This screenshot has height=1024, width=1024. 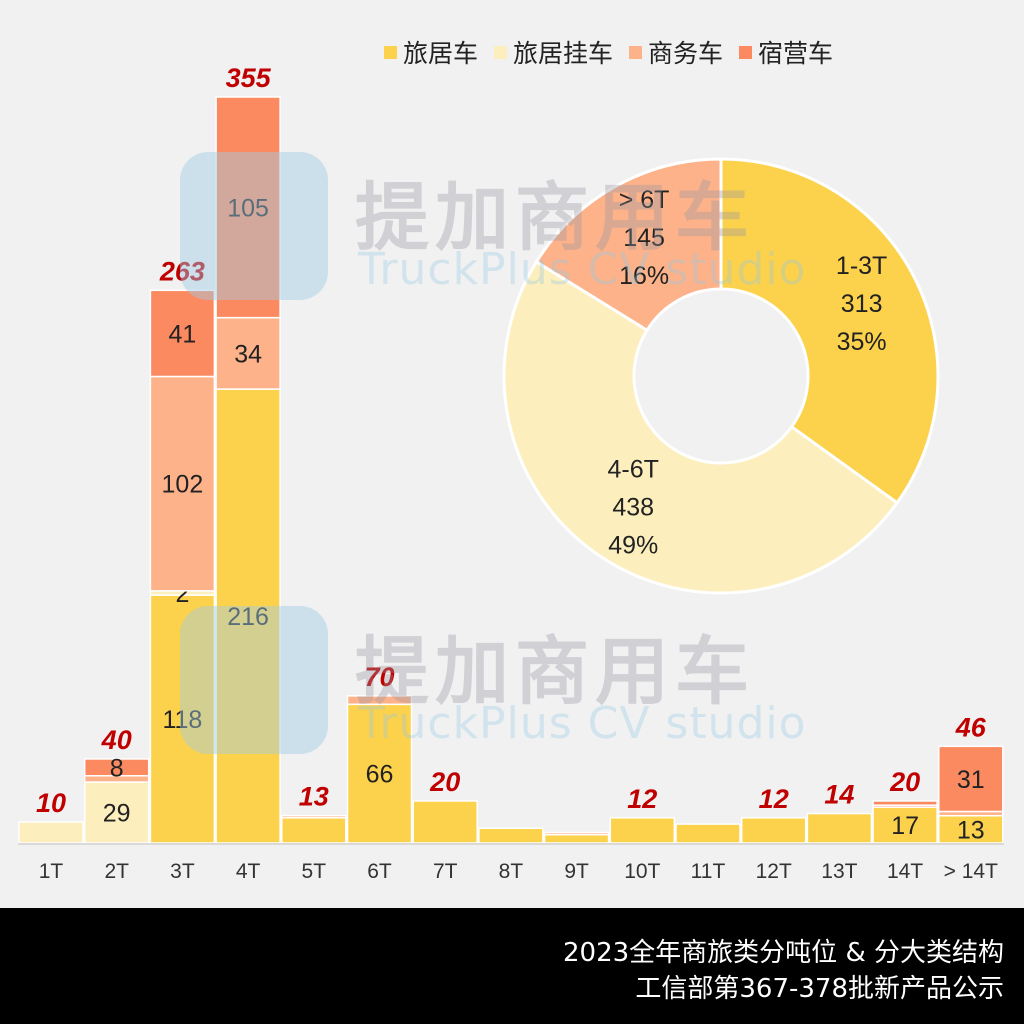 I want to click on segment-value-label: 17, so click(x=905, y=826).